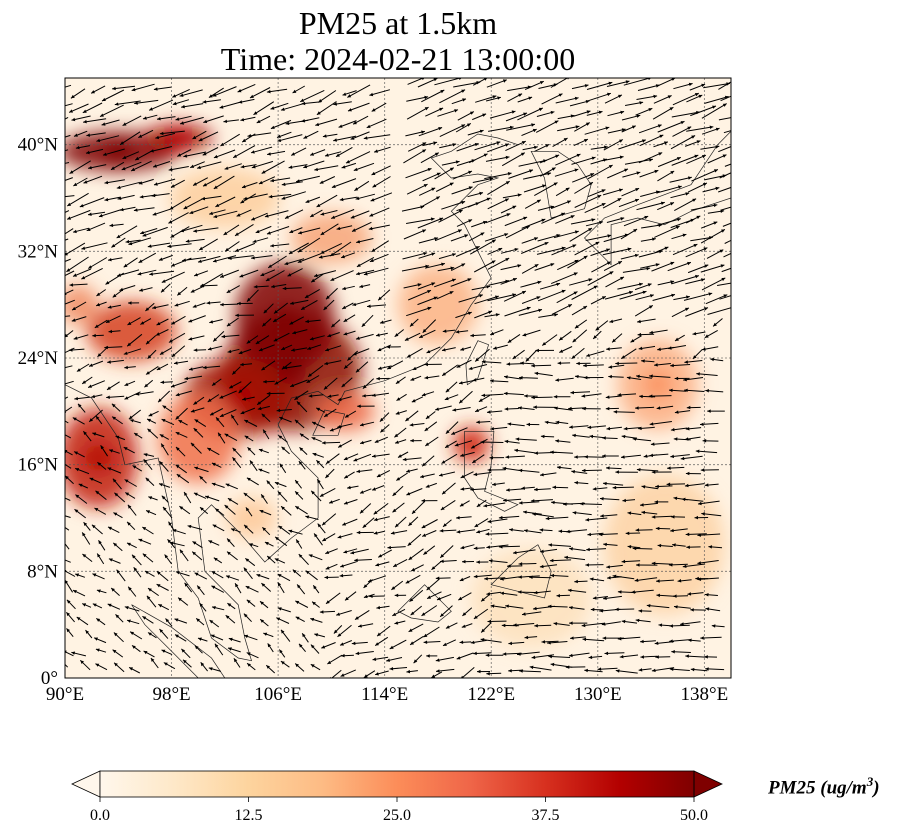 The height and width of the screenshot is (836, 905). I want to click on y-tick-label: 8°N, so click(42, 571).